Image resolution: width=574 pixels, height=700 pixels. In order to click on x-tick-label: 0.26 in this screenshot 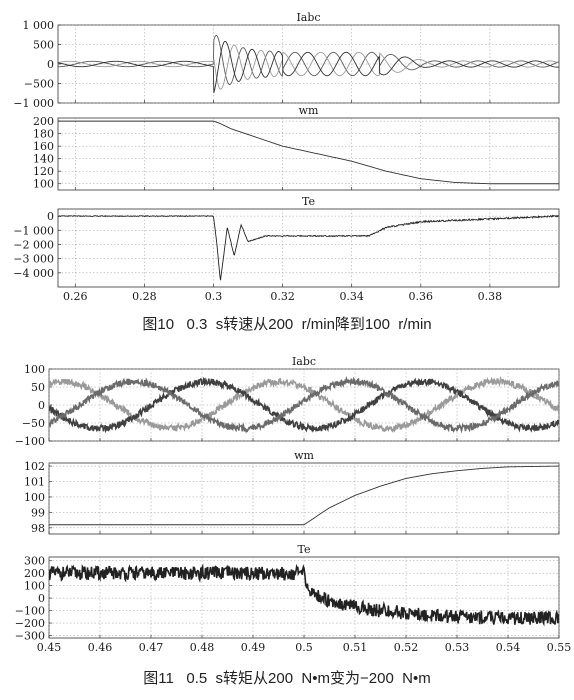, I will do `click(75, 296)`.